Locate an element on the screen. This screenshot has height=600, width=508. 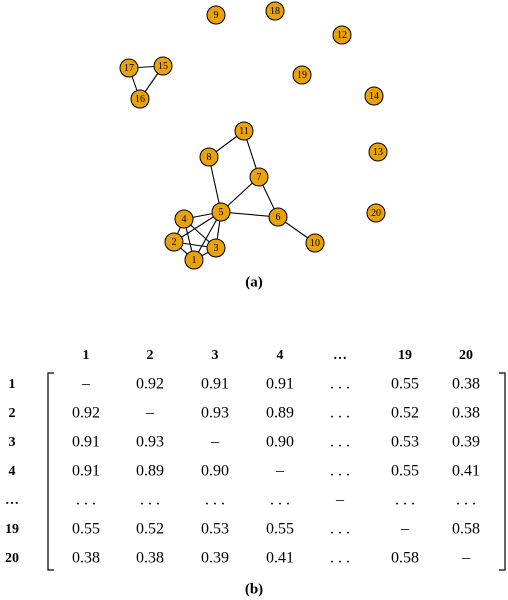
node-label: 8 is located at coordinates (209, 157).